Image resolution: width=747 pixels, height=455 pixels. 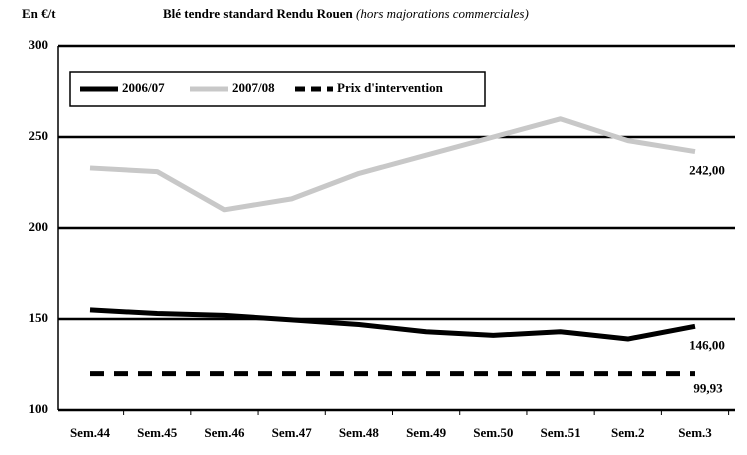 What do you see at coordinates (390, 87) in the screenshot?
I see `legend-label: Prix d'intervention` at bounding box center [390, 87].